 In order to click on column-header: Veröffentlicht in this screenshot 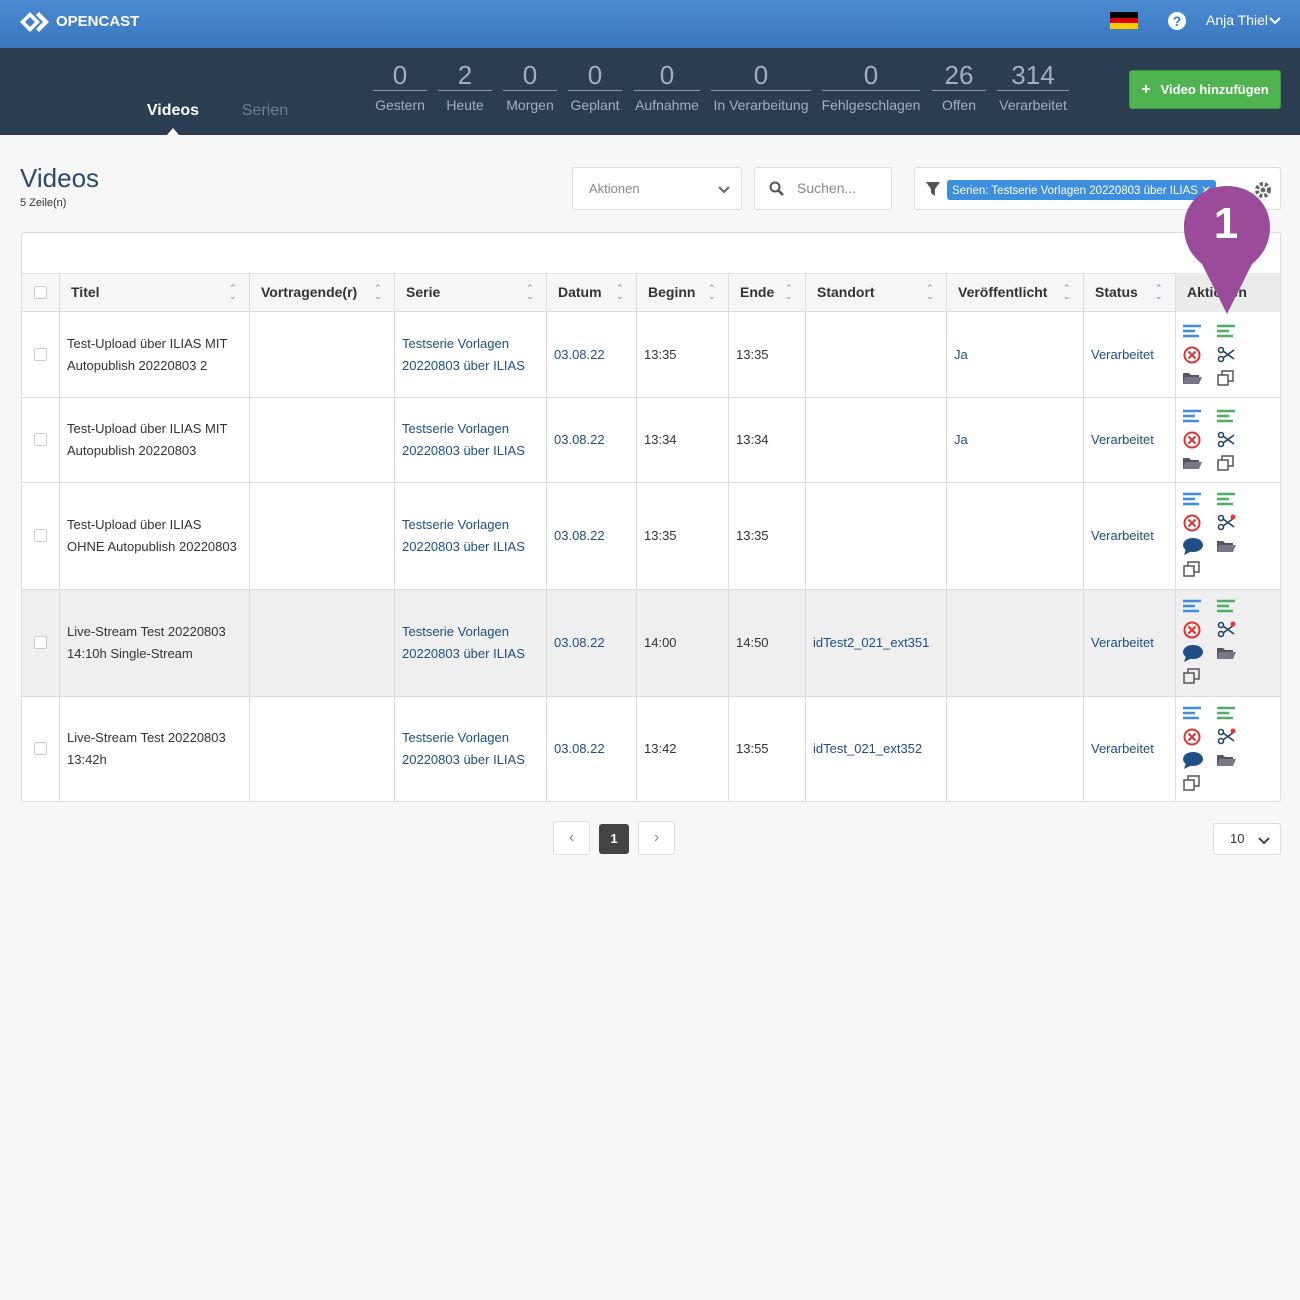, I will do `click(1003, 292)`.